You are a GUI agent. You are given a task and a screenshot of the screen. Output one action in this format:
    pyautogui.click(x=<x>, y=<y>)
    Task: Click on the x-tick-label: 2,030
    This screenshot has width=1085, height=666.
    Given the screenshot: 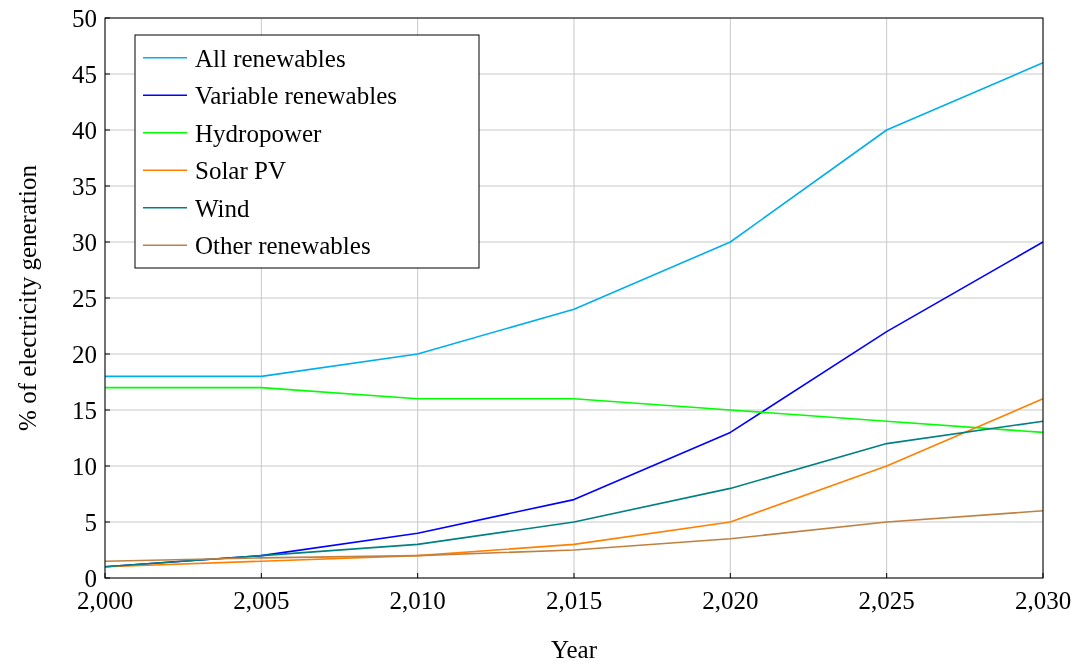 What is the action you would take?
    pyautogui.click(x=1043, y=600)
    